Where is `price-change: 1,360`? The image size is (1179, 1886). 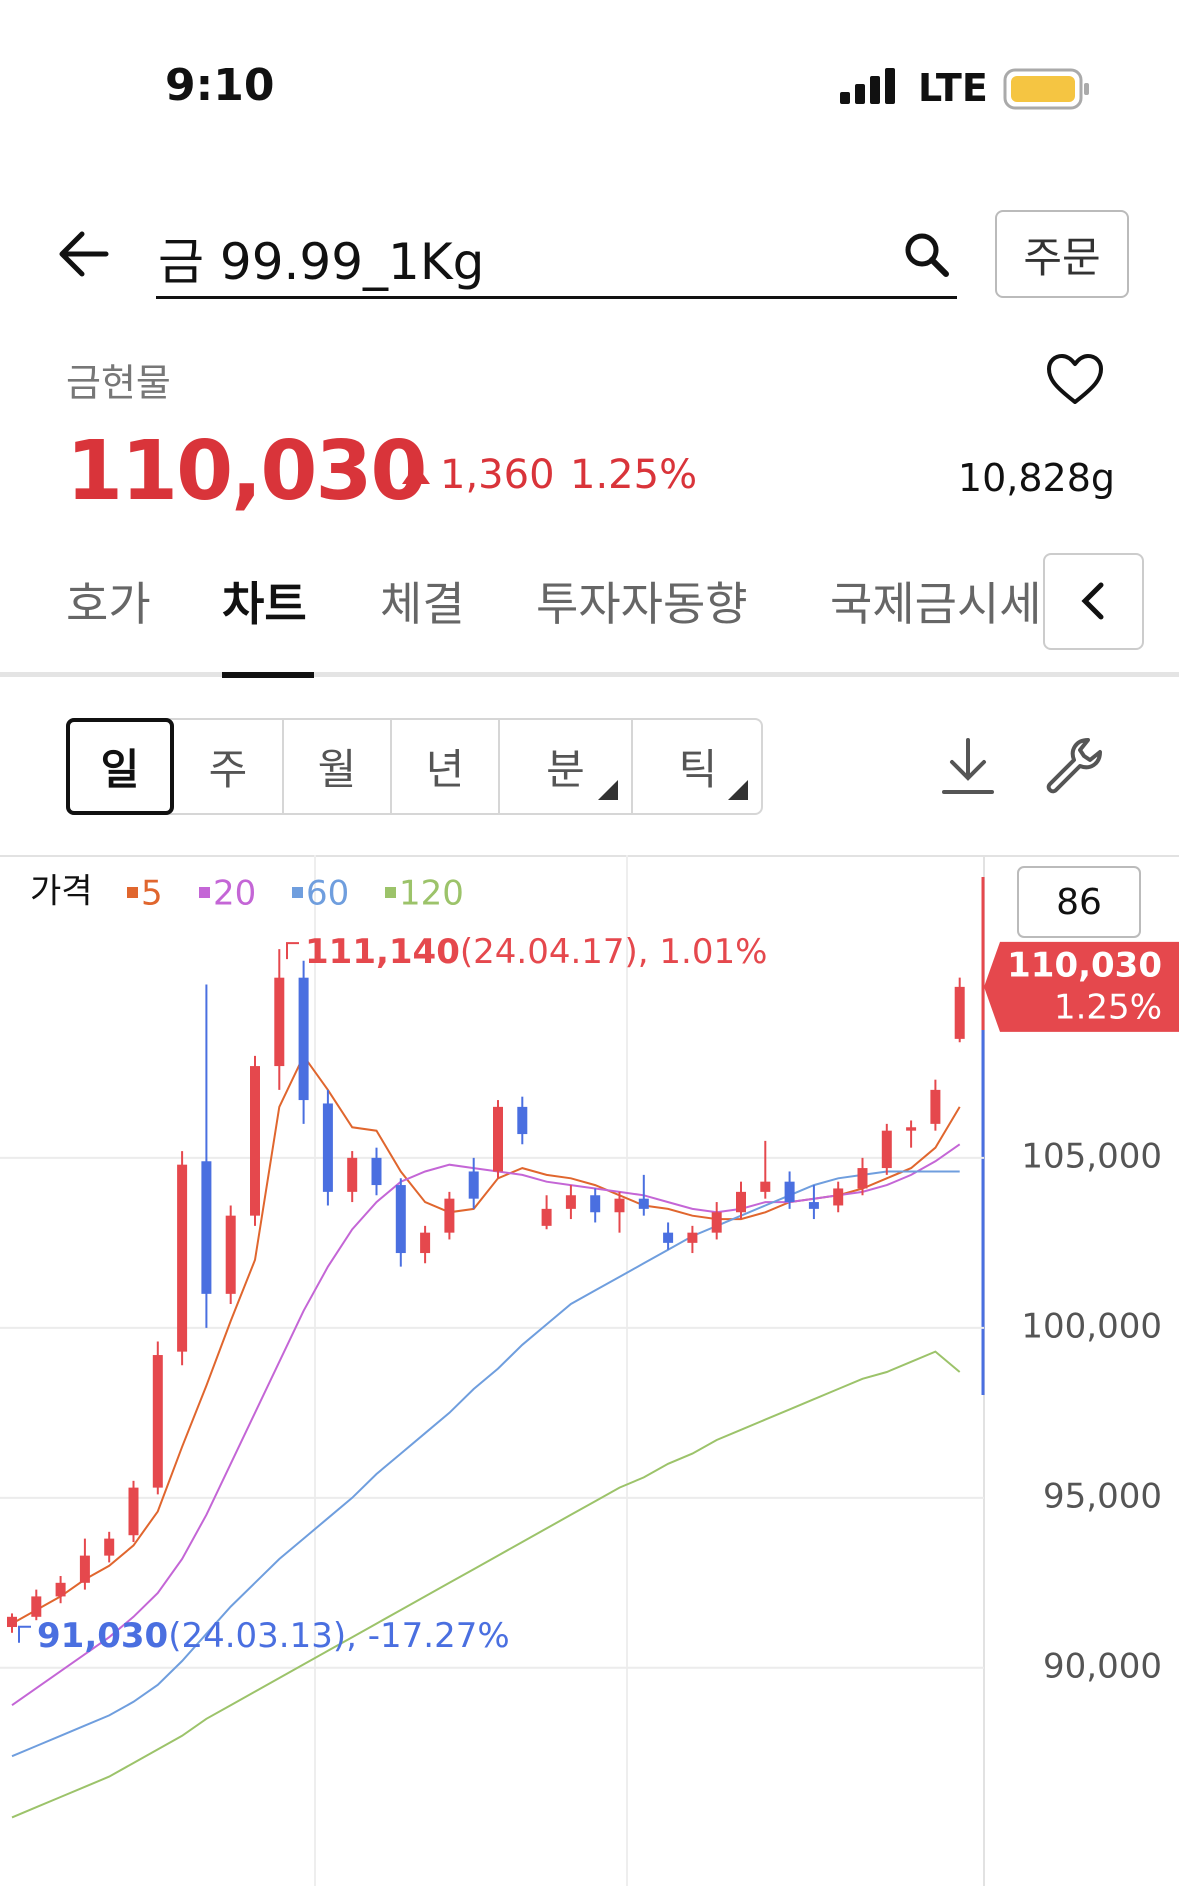 price-change: 1,360 is located at coordinates (497, 475).